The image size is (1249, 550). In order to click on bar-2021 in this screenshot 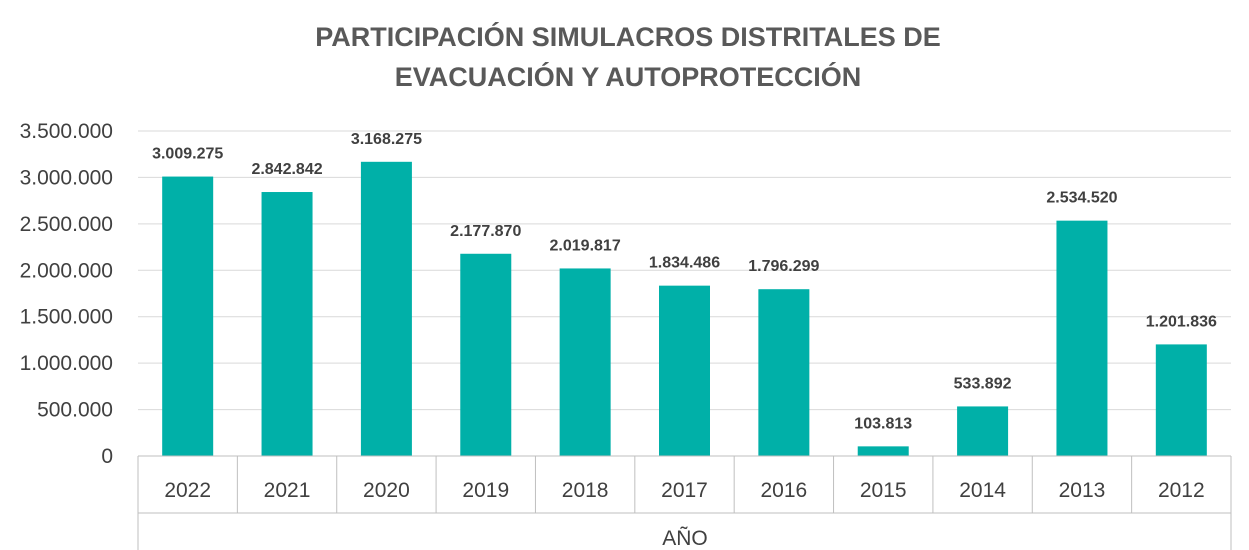, I will do `click(287, 324)`.